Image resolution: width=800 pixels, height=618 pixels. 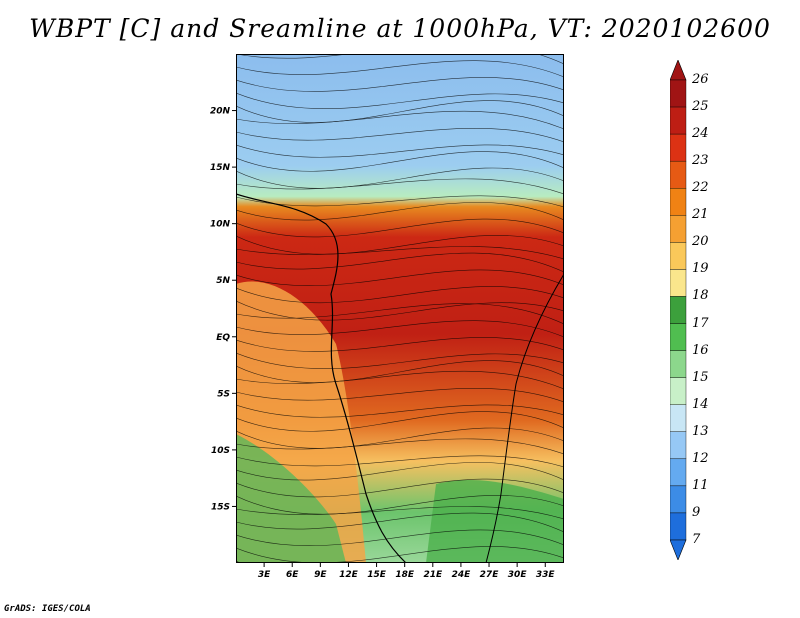 What do you see at coordinates (405, 575) in the screenshot?
I see `lon-tick-label: 18E` at bounding box center [405, 575].